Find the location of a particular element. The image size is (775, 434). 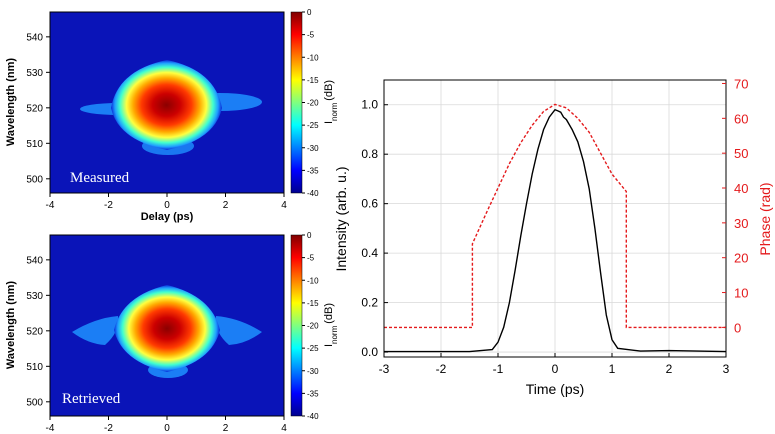

measured-colorbar is located at coordinates (296, 102).